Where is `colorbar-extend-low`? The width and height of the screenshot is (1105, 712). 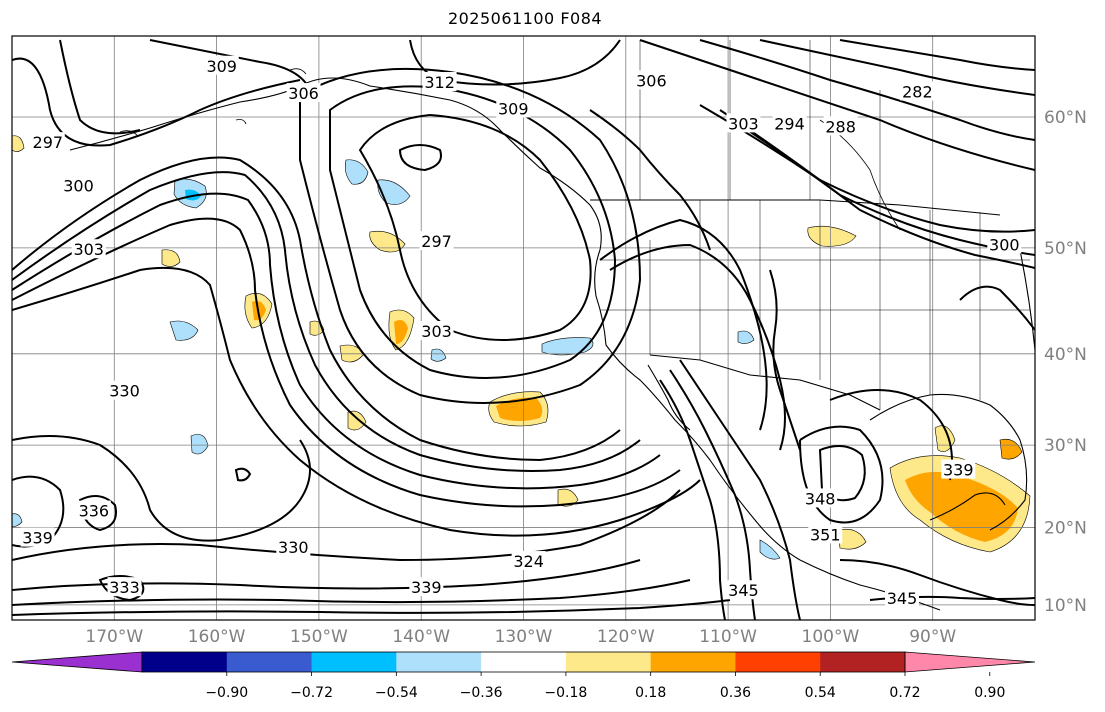 colorbar-extend-low is located at coordinates (77, 662).